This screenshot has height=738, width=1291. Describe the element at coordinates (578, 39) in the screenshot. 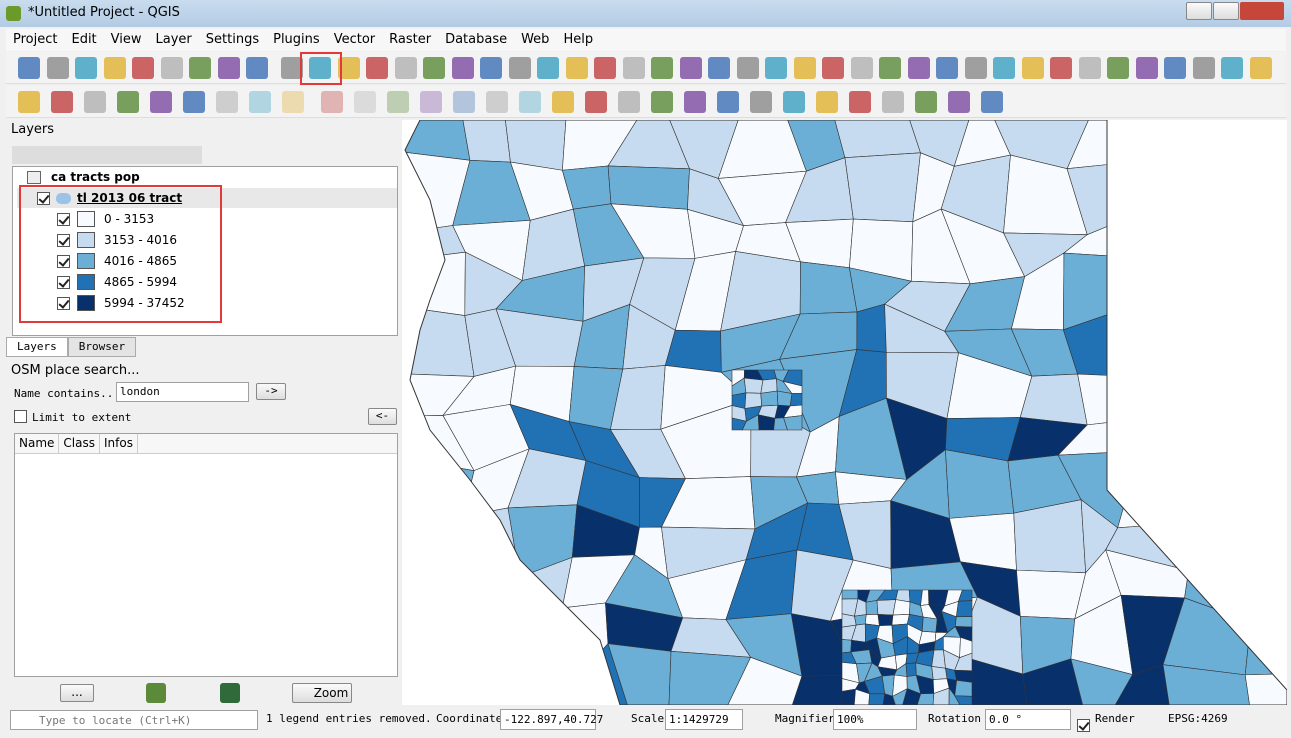

I see `menu-item: Help` at that location.